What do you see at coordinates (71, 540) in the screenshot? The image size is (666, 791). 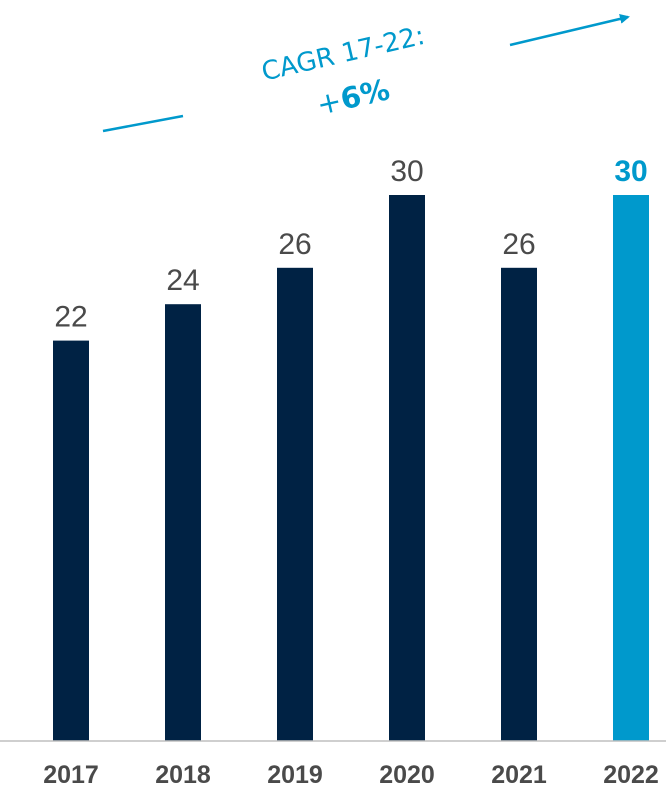 I see `bar-2017` at bounding box center [71, 540].